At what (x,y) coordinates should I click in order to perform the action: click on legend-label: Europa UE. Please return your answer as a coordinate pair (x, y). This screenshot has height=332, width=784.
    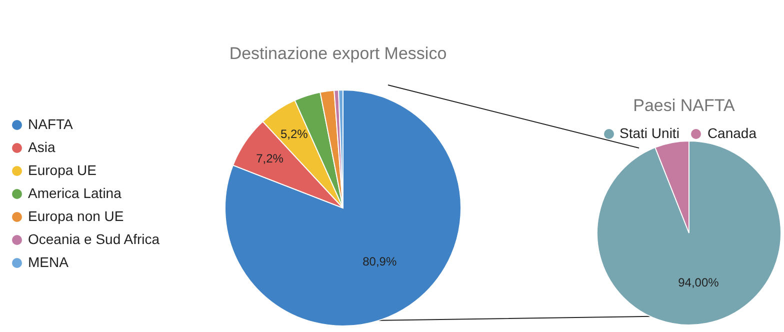
    Looking at the image, I should click on (62, 170).